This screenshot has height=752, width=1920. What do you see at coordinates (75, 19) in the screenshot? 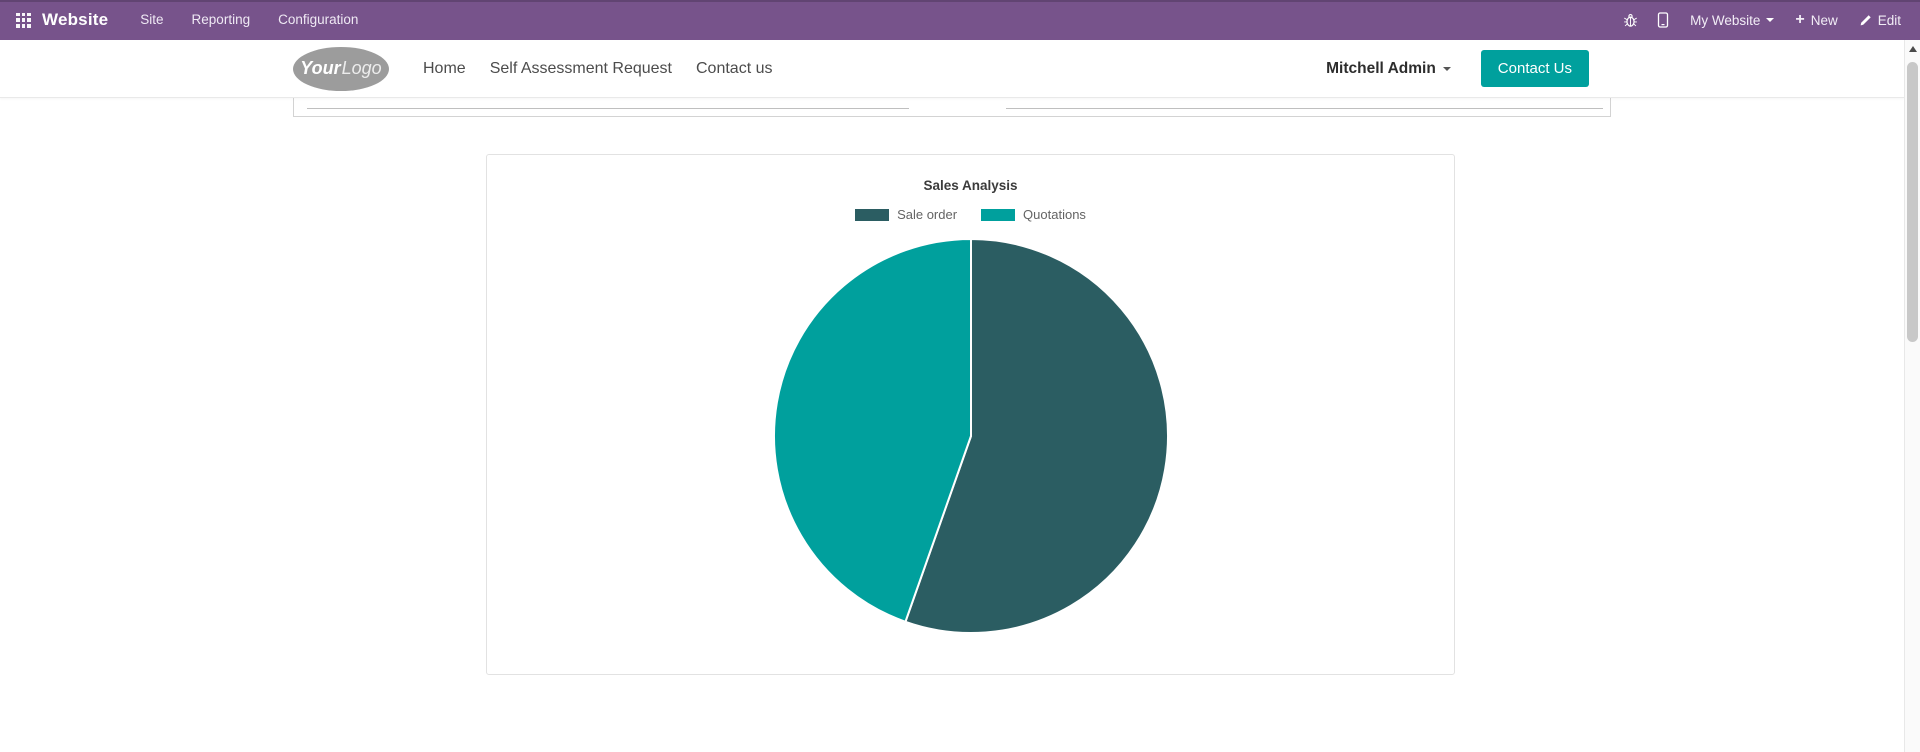
I see `app-name: Website` at bounding box center [75, 19].